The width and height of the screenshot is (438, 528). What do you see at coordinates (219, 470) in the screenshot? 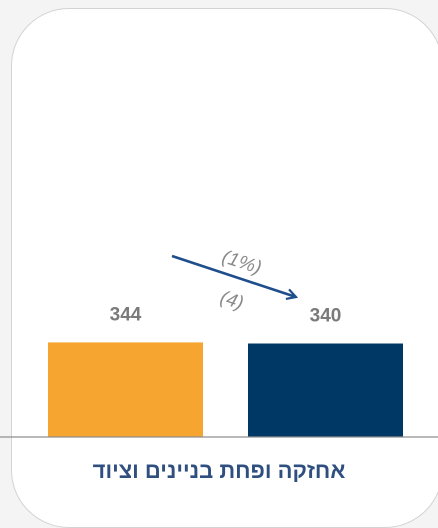
I see `chart-title: אחזקה ופחת בניינים וציוד` at bounding box center [219, 470].